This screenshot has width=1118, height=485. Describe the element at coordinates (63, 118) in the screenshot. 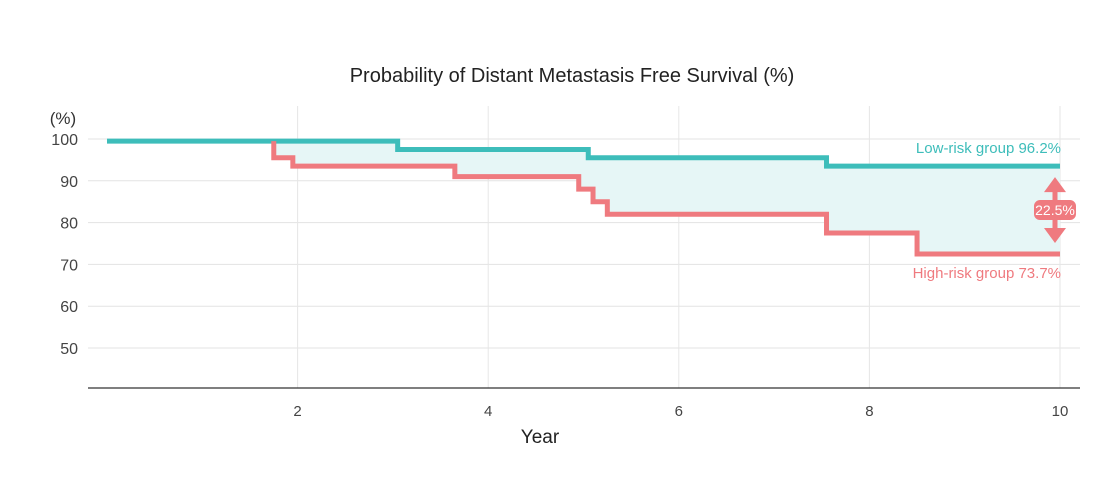

I see `y-axis-label: (%)` at that location.